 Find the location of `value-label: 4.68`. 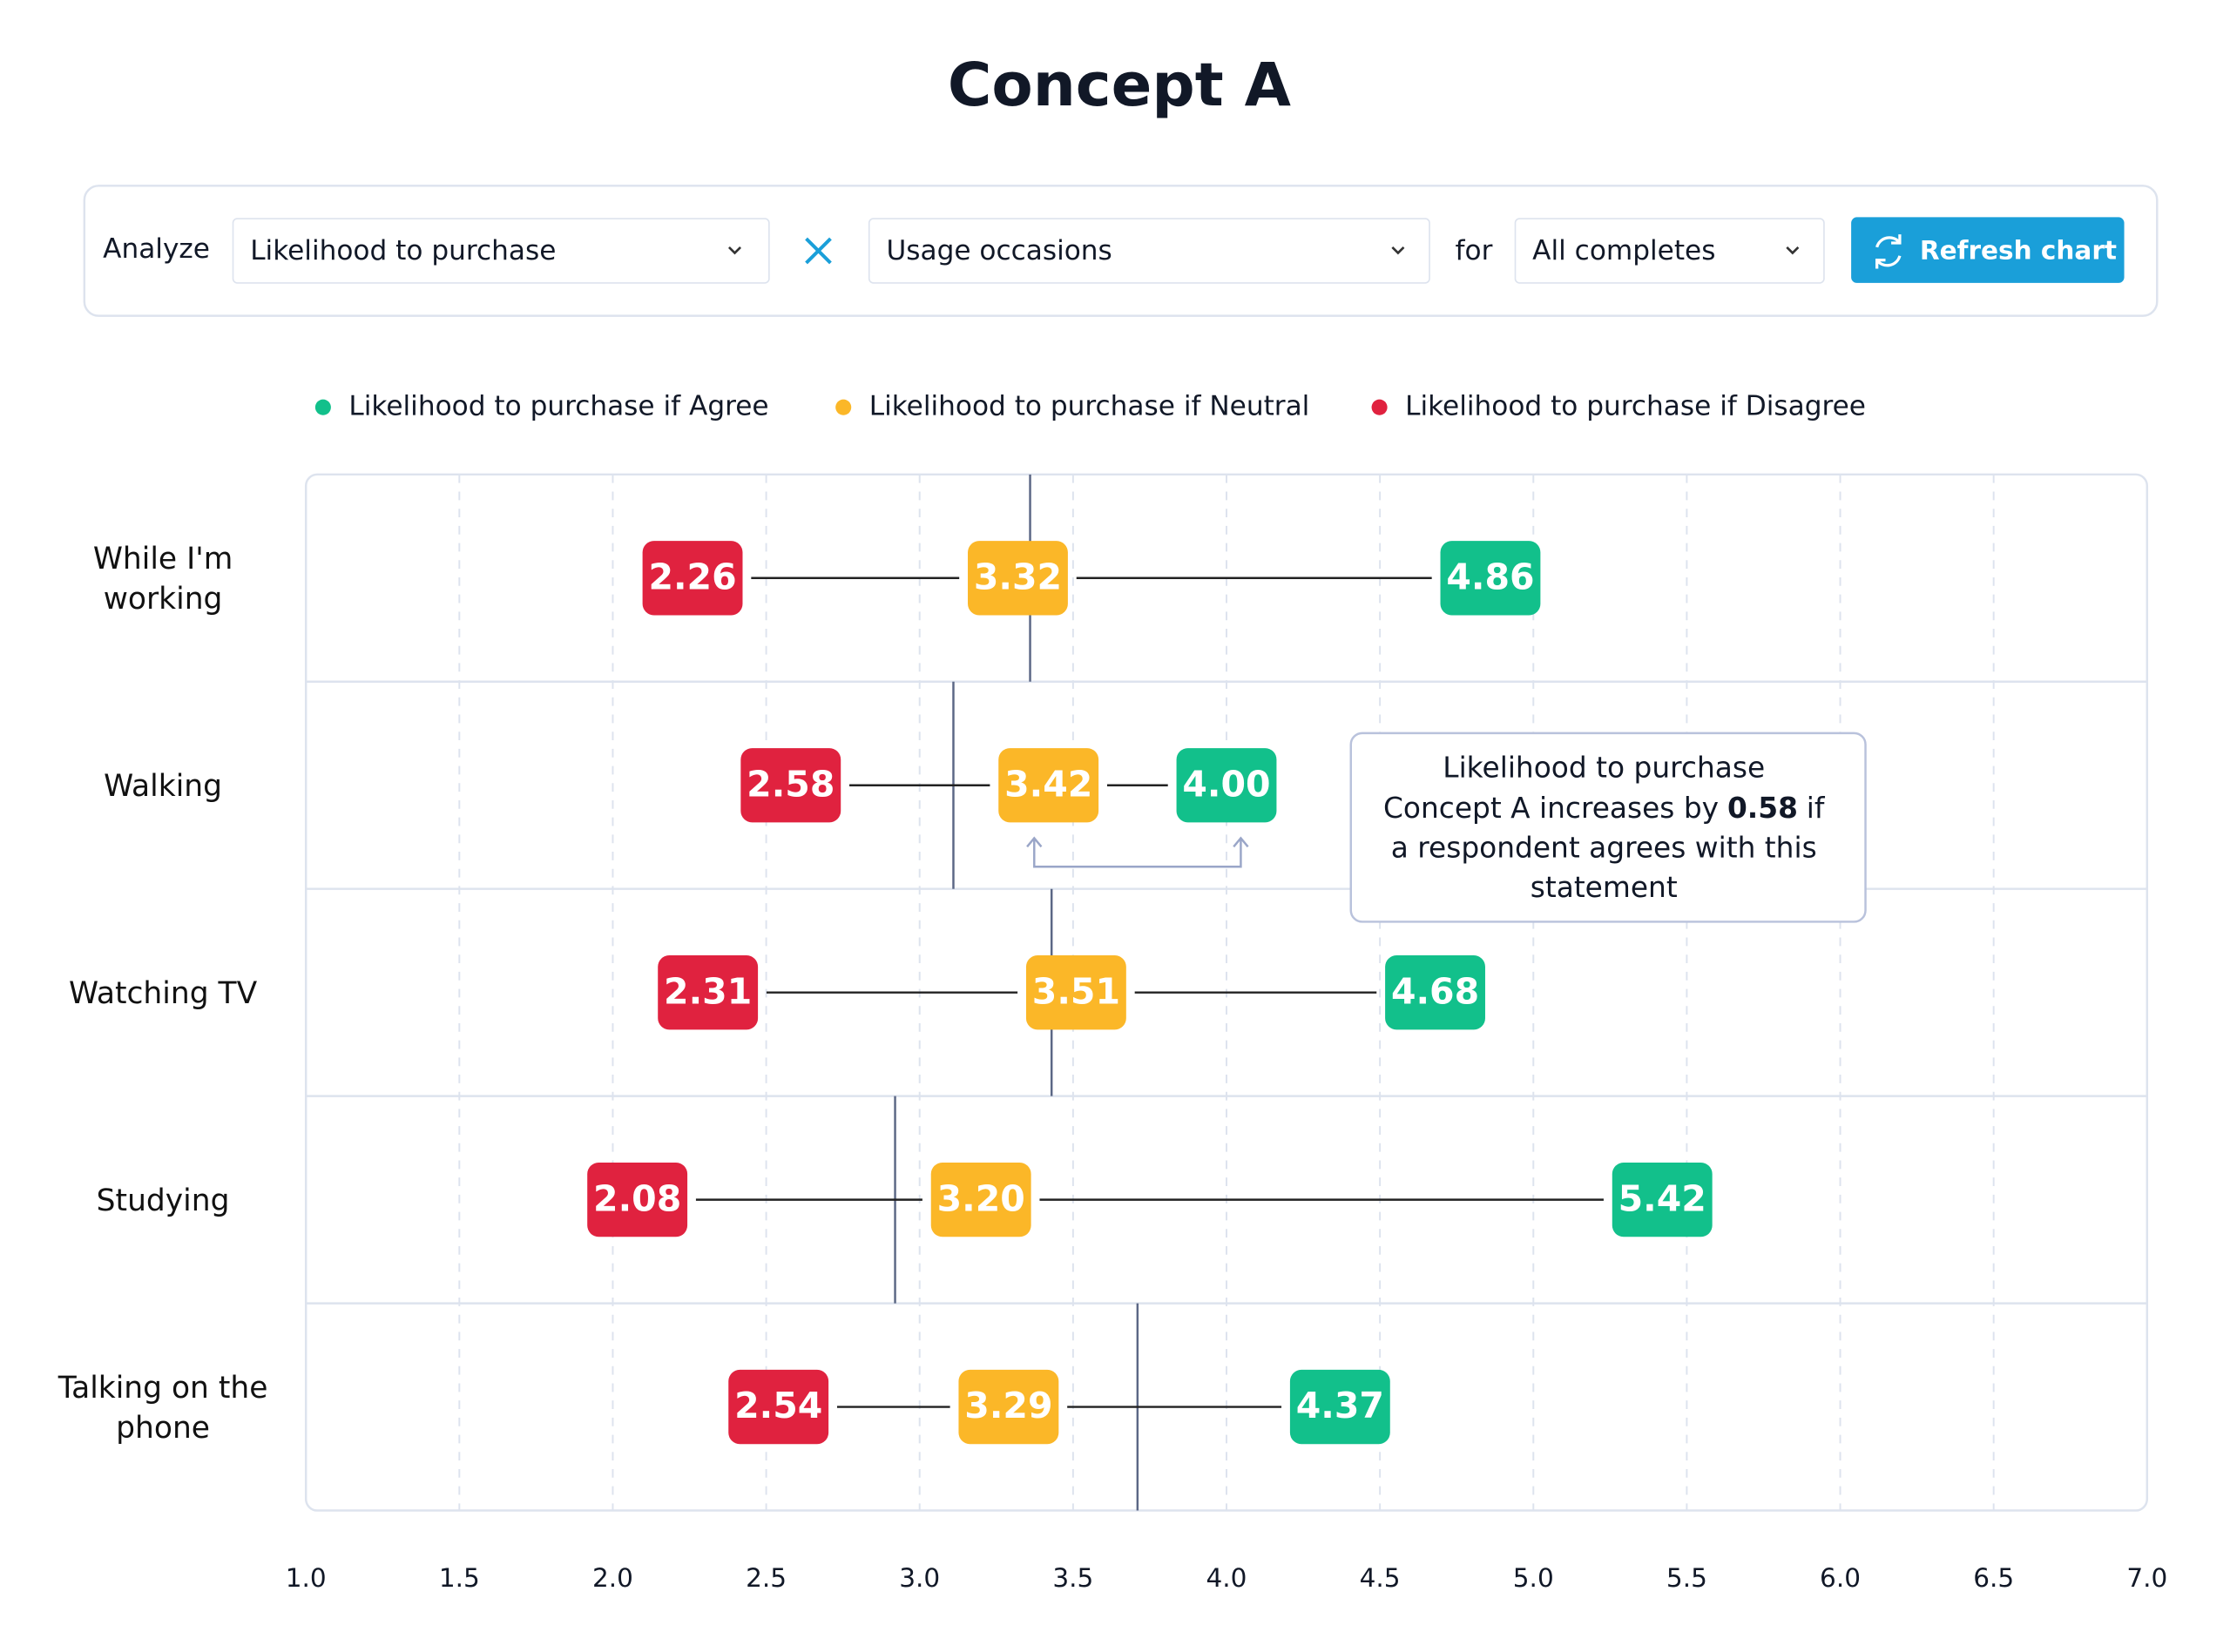

value-label: 4.68 is located at coordinates (1435, 991).